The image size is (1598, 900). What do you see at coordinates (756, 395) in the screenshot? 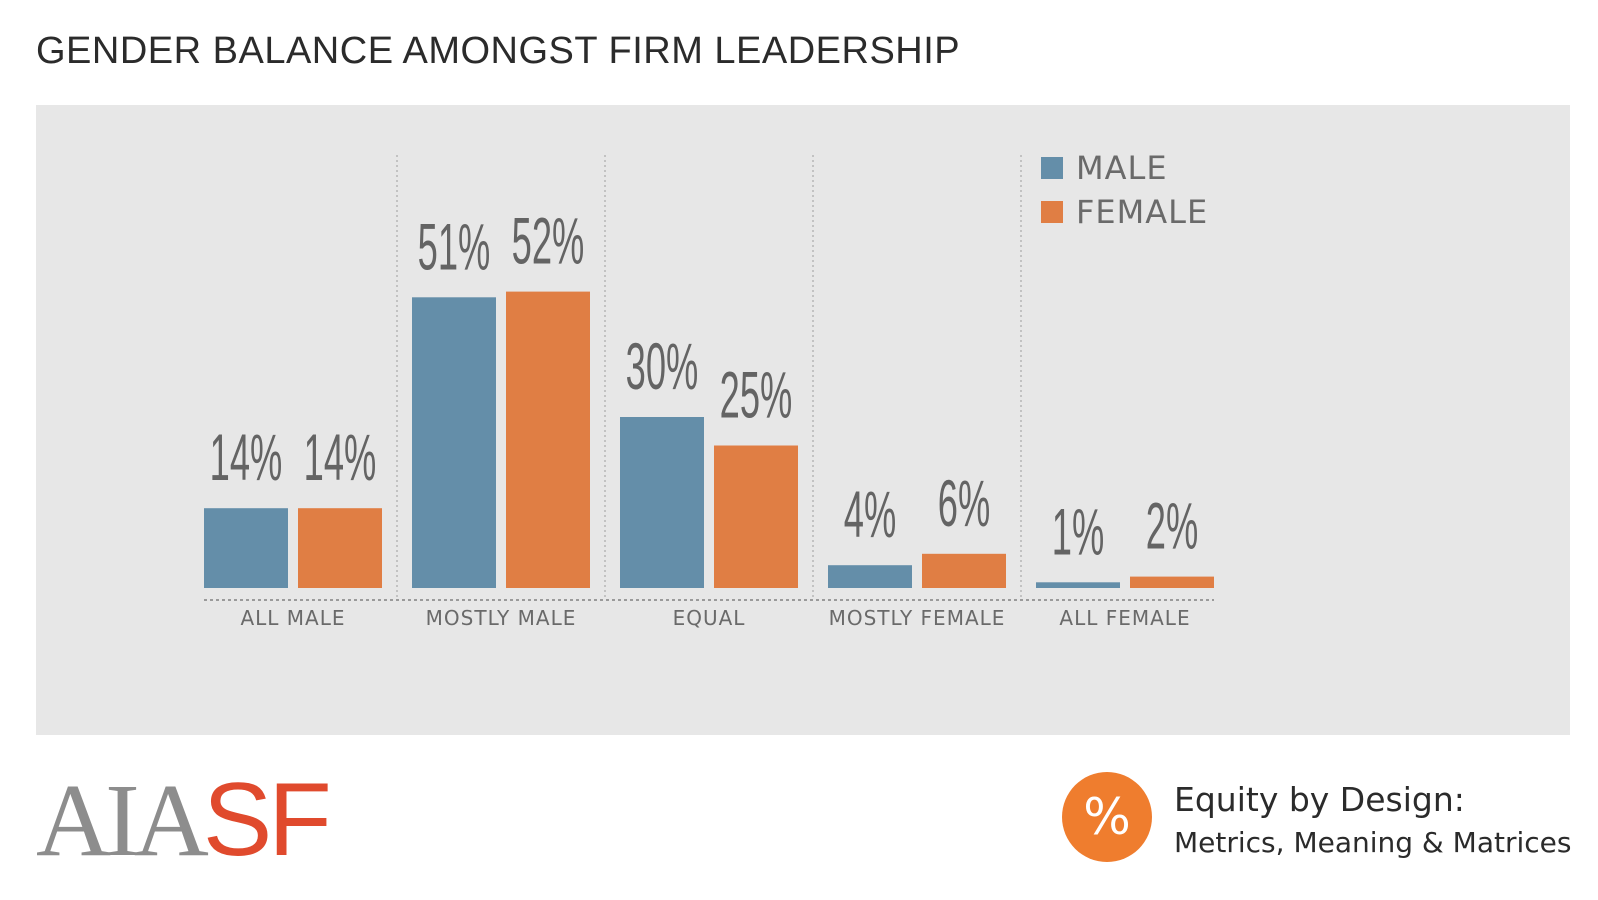
I see `value-label: 25%` at bounding box center [756, 395].